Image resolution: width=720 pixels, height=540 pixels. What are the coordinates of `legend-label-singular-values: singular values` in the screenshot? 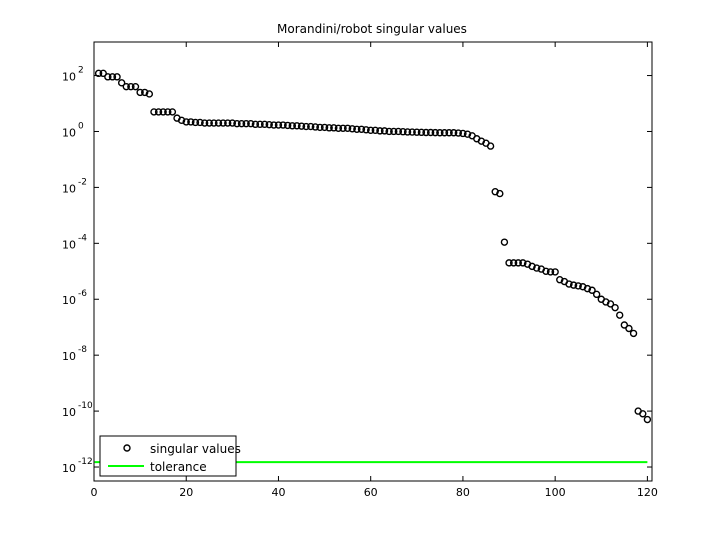 It's located at (195, 449).